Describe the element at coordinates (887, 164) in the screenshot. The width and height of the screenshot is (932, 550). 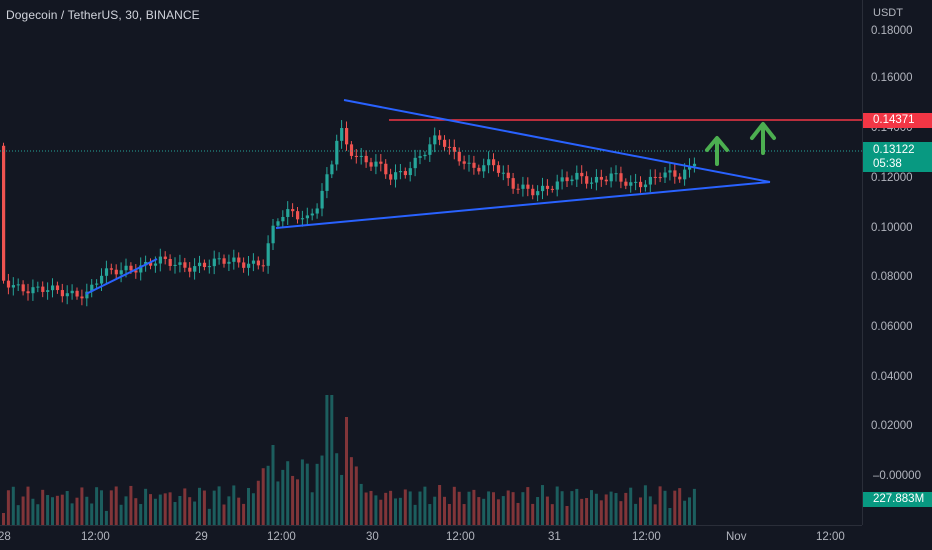
I see `bar-countdown: 05:38` at that location.